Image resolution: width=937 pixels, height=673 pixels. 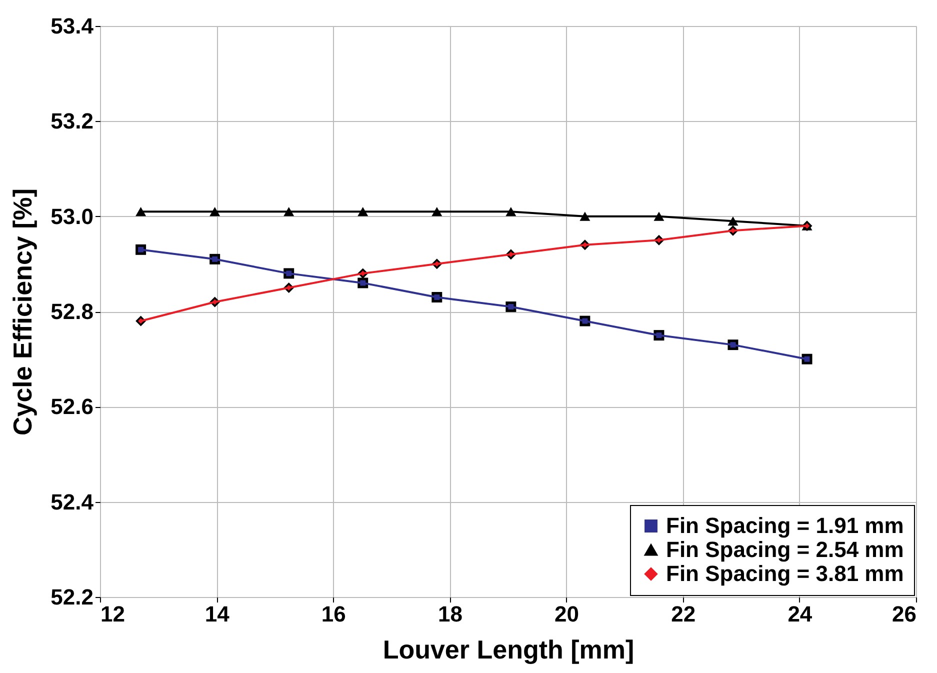 I want to click on x-tick-label: 18, so click(x=450, y=614).